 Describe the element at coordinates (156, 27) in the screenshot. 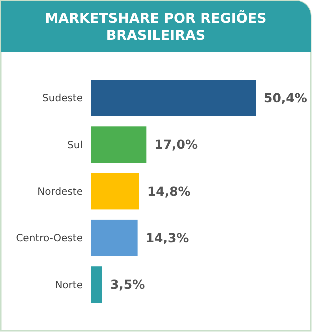

I see `chart-title: MARKETSHARE POR REGIÕES BRASILEIRAS` at that location.